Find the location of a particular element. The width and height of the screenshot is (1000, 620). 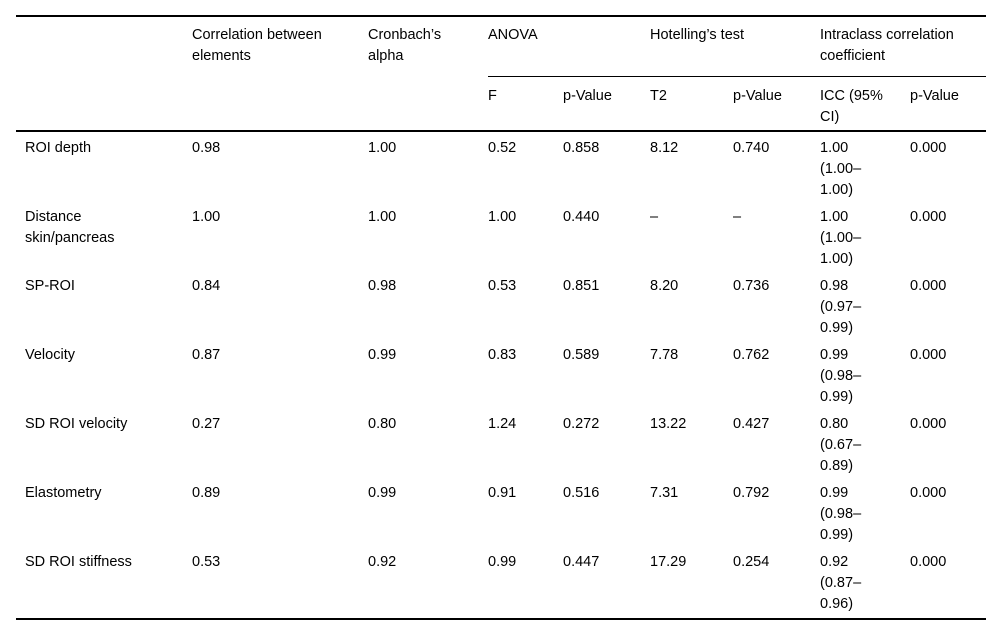

cell-hotelling-p: – is located at coordinates (737, 217).